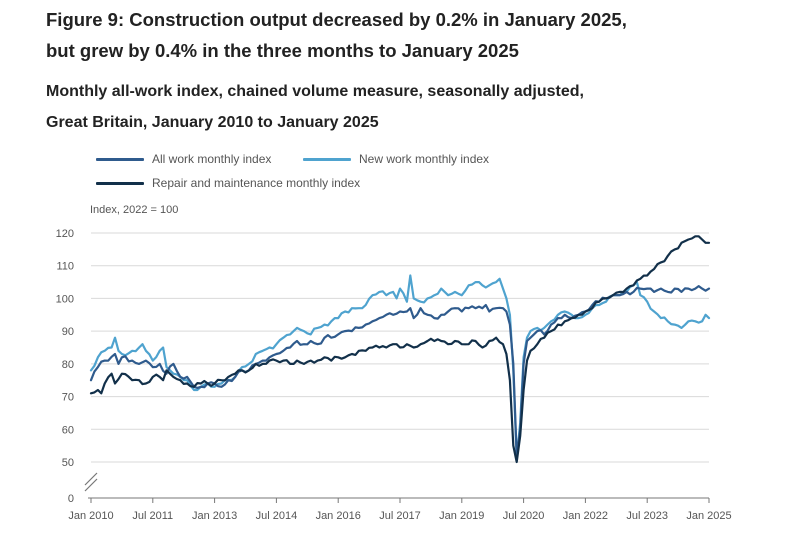 The width and height of the screenshot is (785, 546). What do you see at coordinates (277, 516) in the screenshot?
I see `x-tick-label-3: Jul 2014` at bounding box center [277, 516].